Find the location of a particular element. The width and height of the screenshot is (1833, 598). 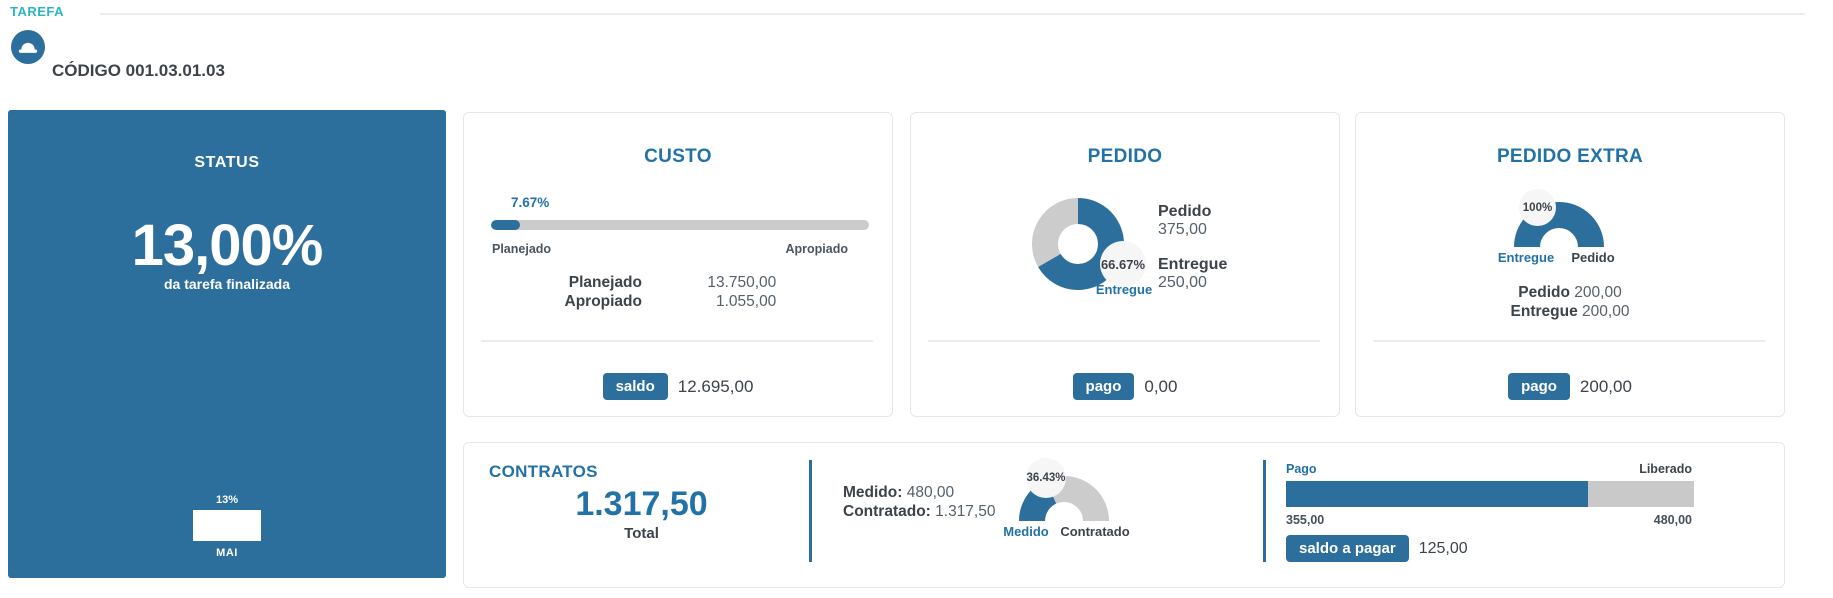

table-row: Contratado: 1.317,50 is located at coordinates (919, 511).